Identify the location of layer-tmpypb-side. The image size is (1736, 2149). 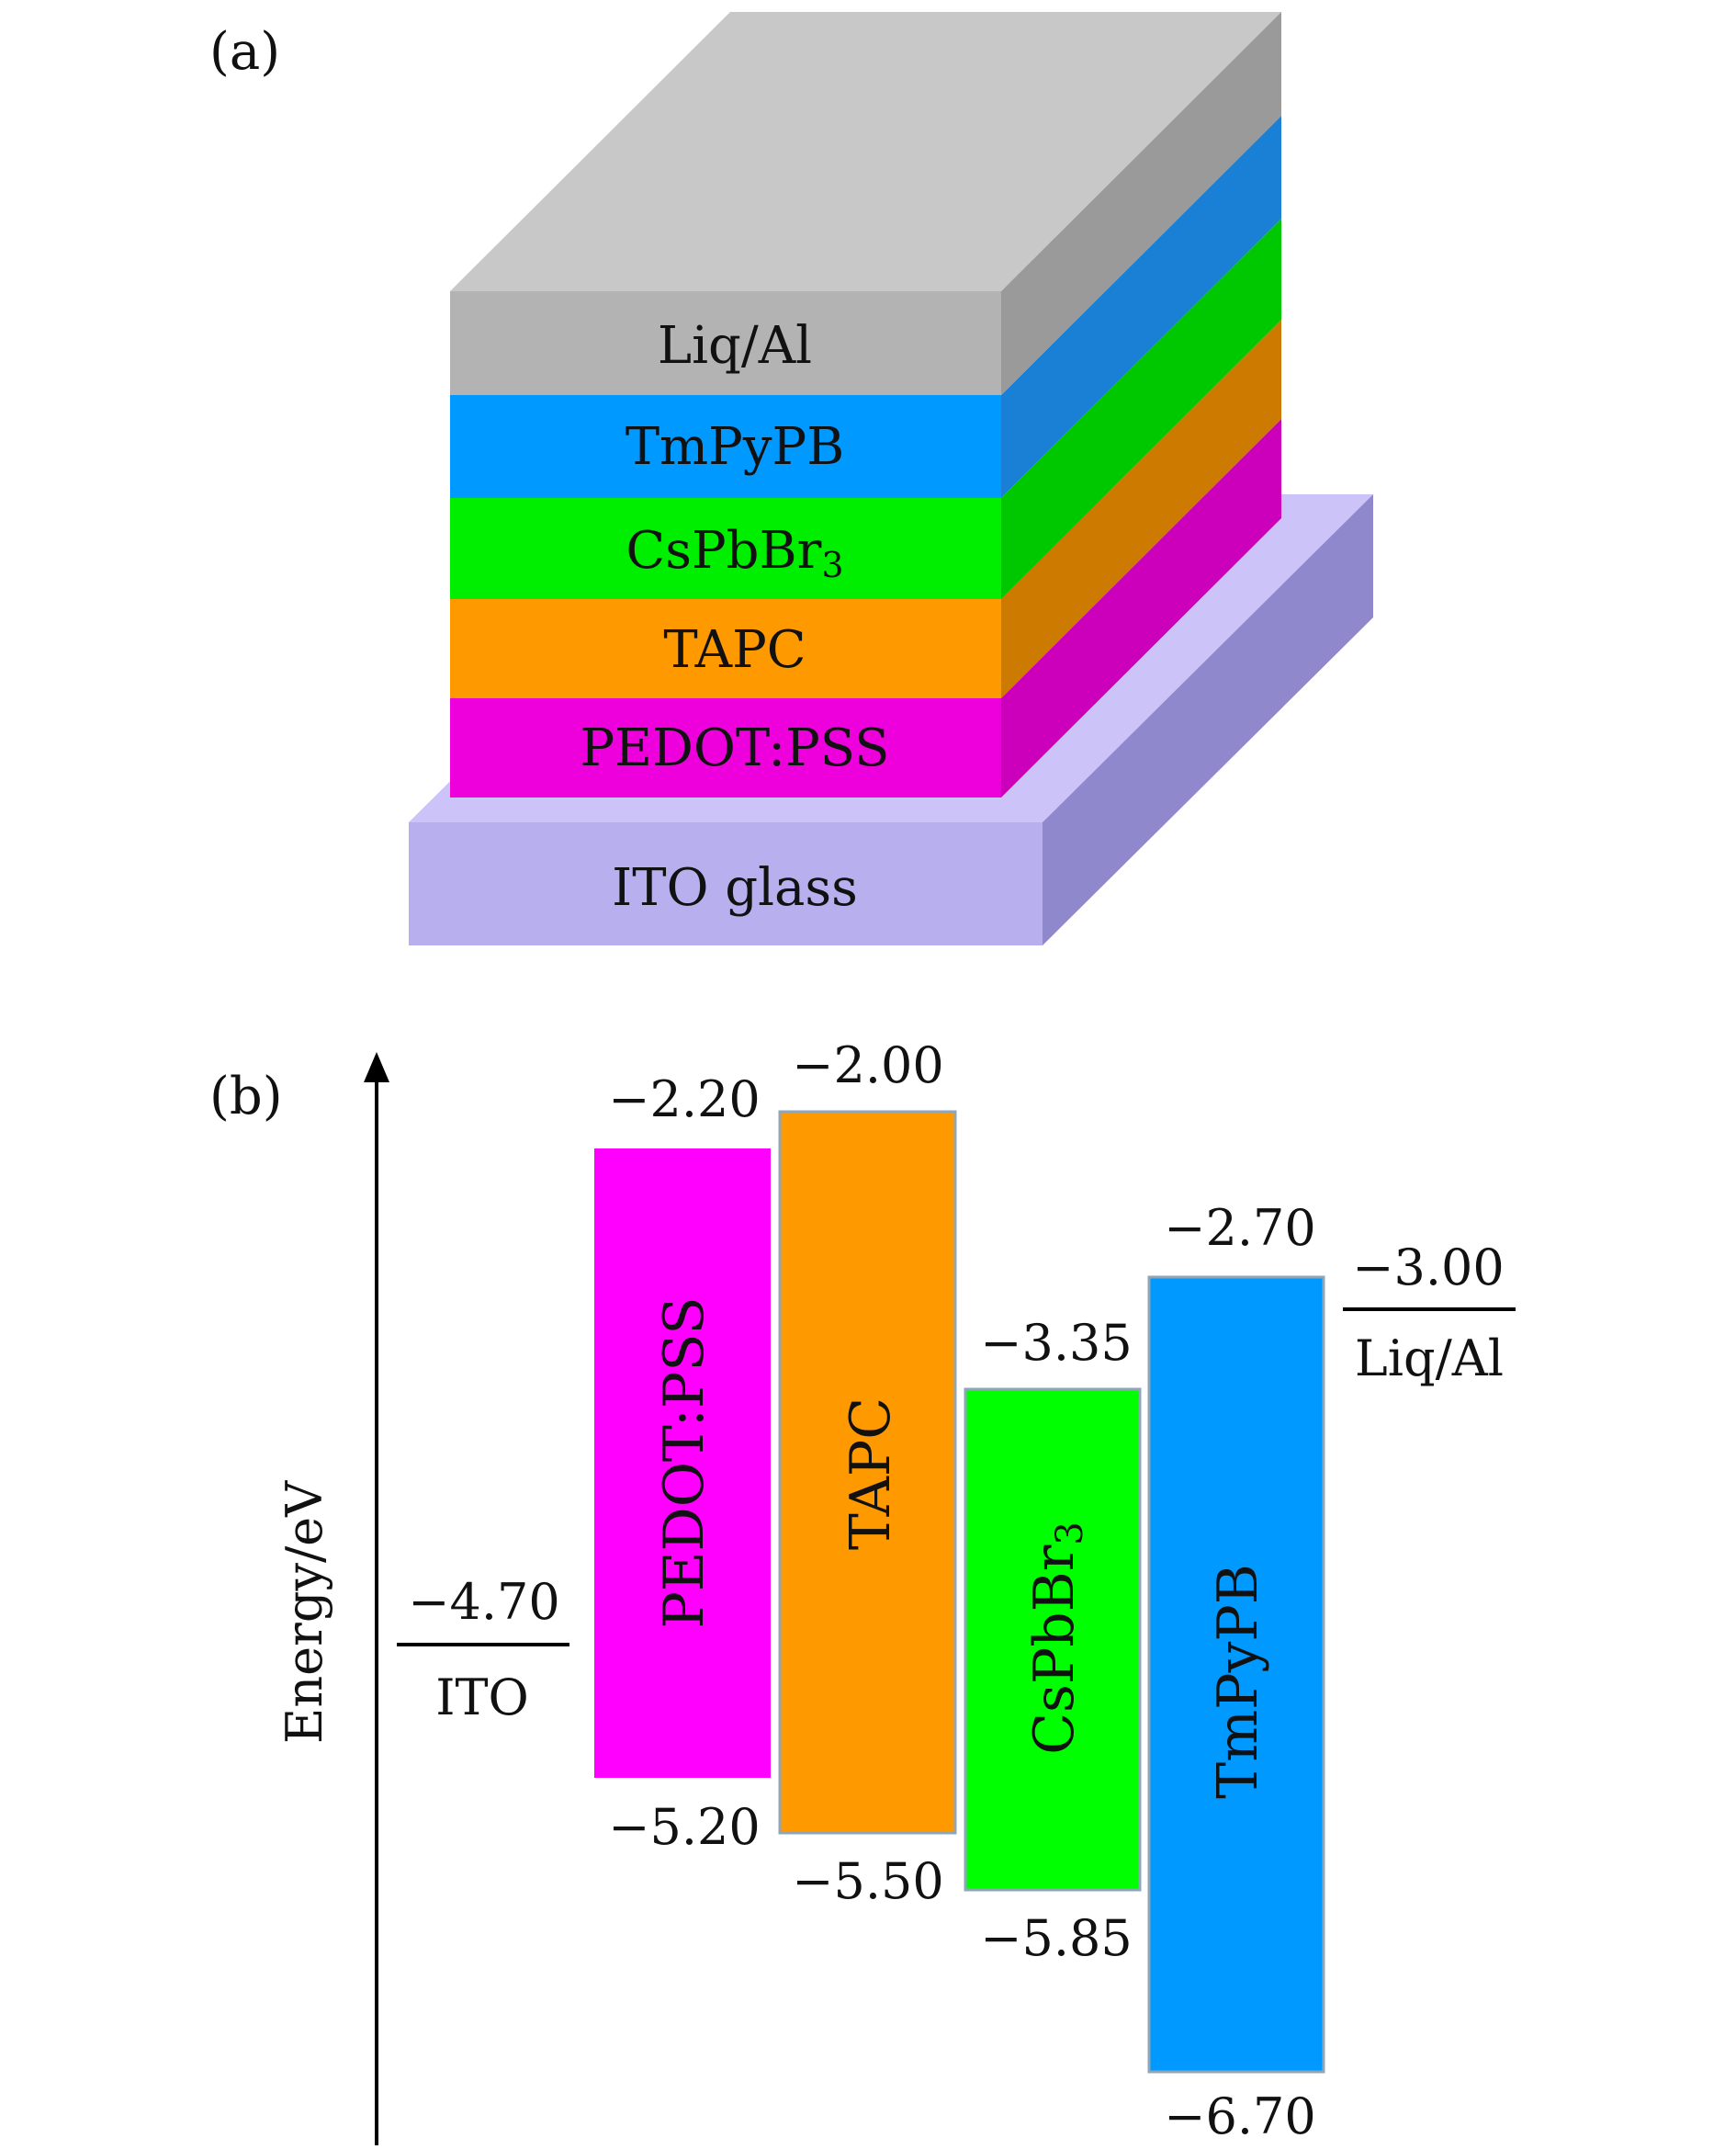
(1141, 307).